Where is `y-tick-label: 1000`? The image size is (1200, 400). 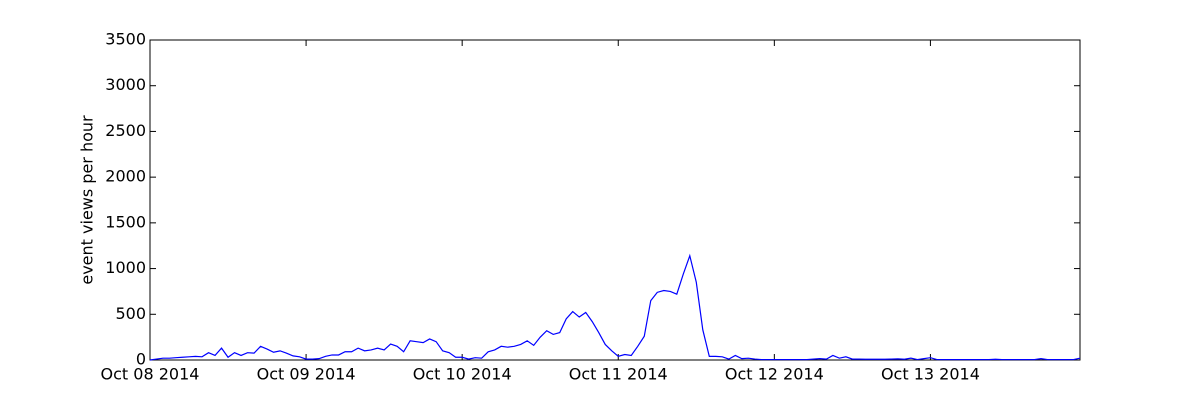 y-tick-label: 1000 is located at coordinates (125, 267).